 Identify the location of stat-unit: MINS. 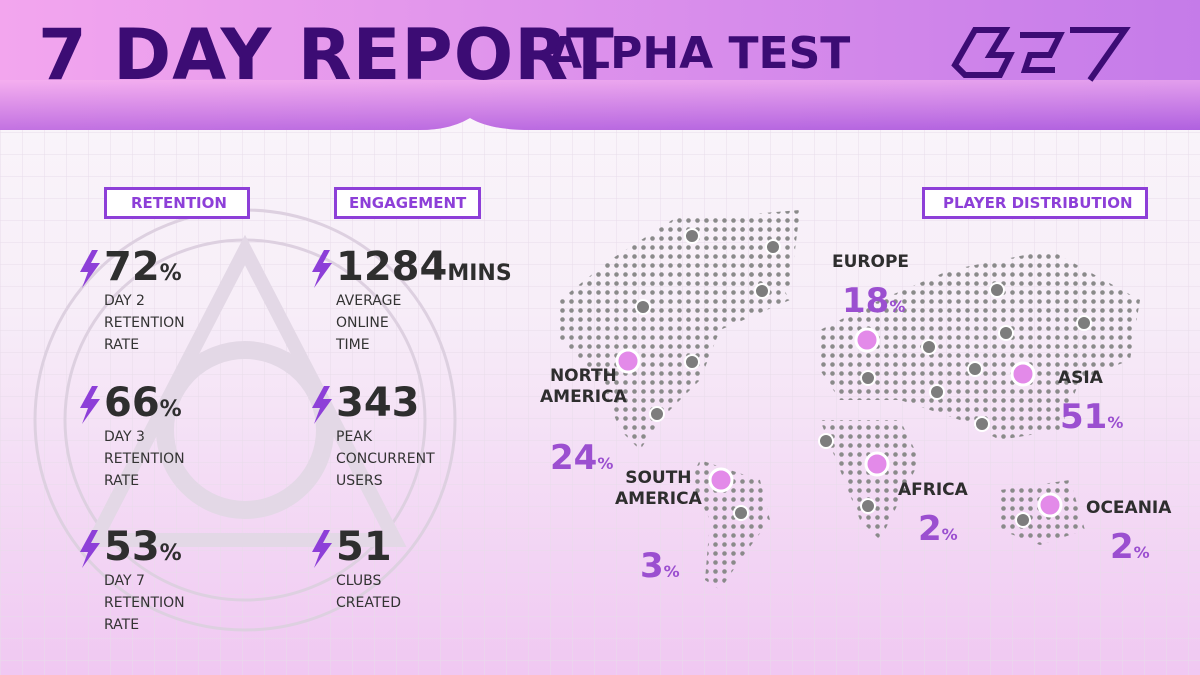
(479, 273).